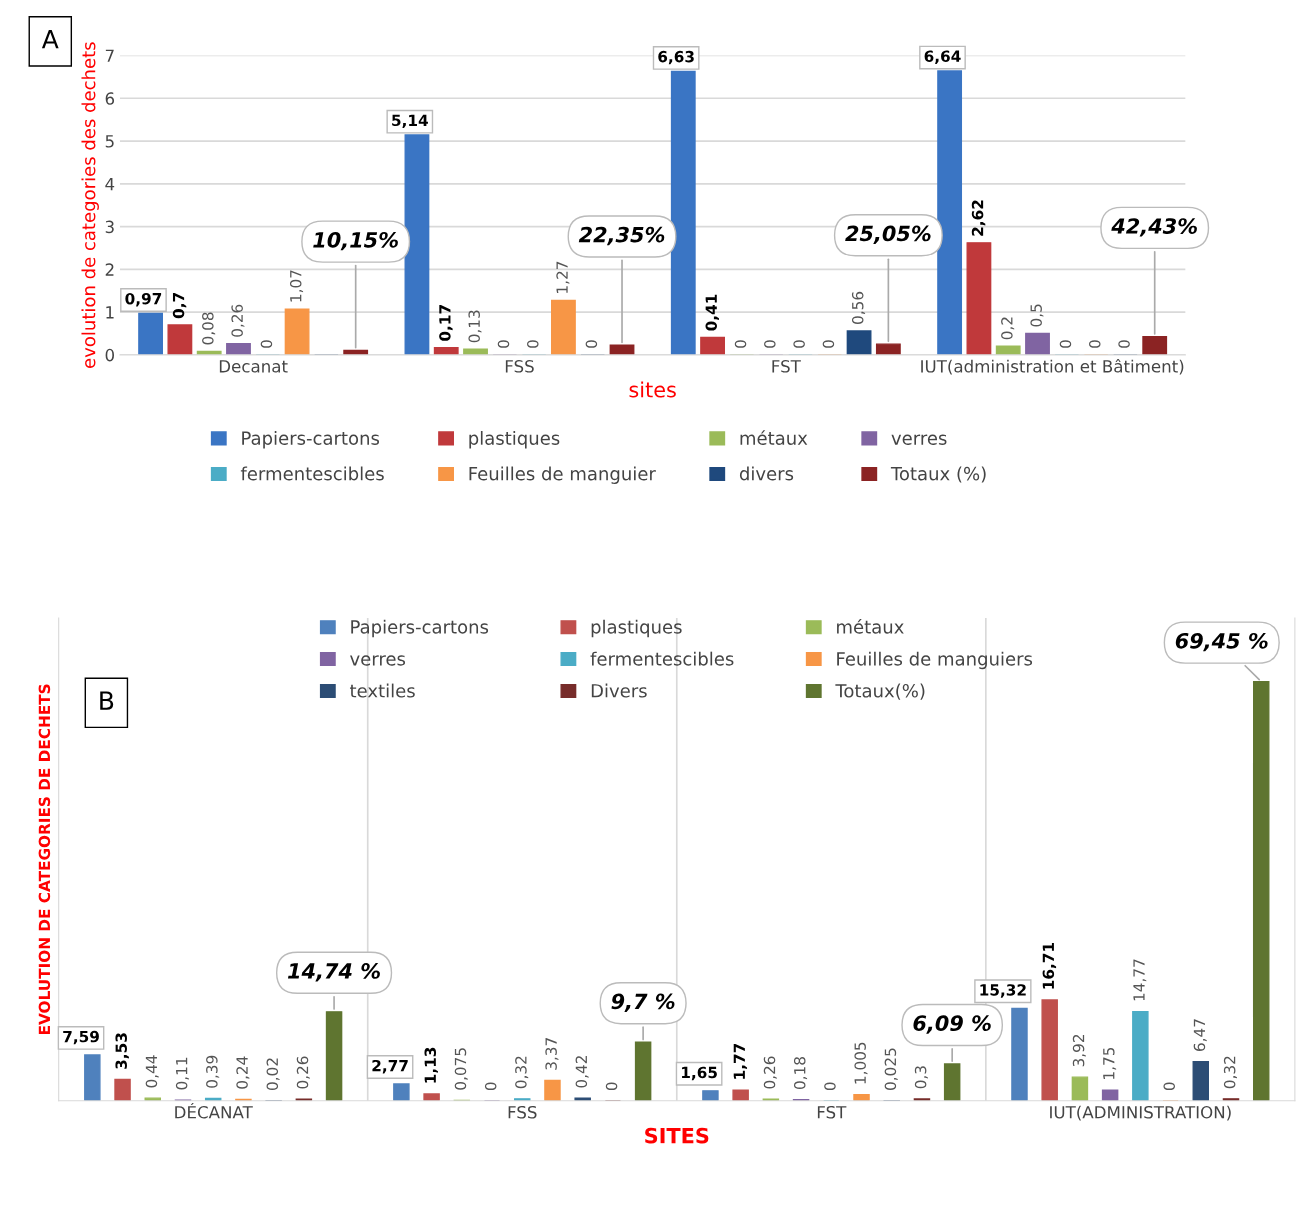 This screenshot has width=1304, height=1207. I want to click on data-label: 1,65, so click(699, 1073).